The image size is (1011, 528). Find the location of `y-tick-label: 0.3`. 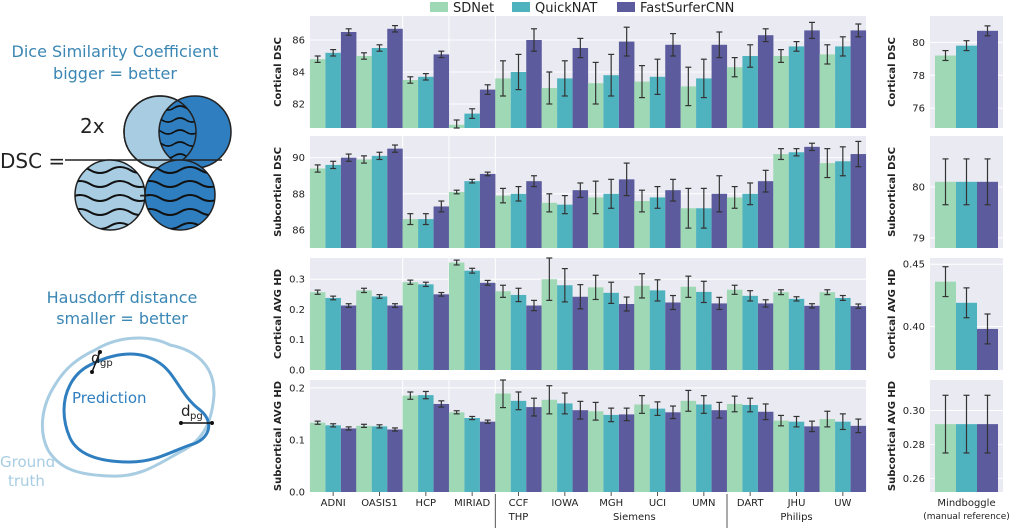

y-tick-label: 0.3 is located at coordinates (297, 280).